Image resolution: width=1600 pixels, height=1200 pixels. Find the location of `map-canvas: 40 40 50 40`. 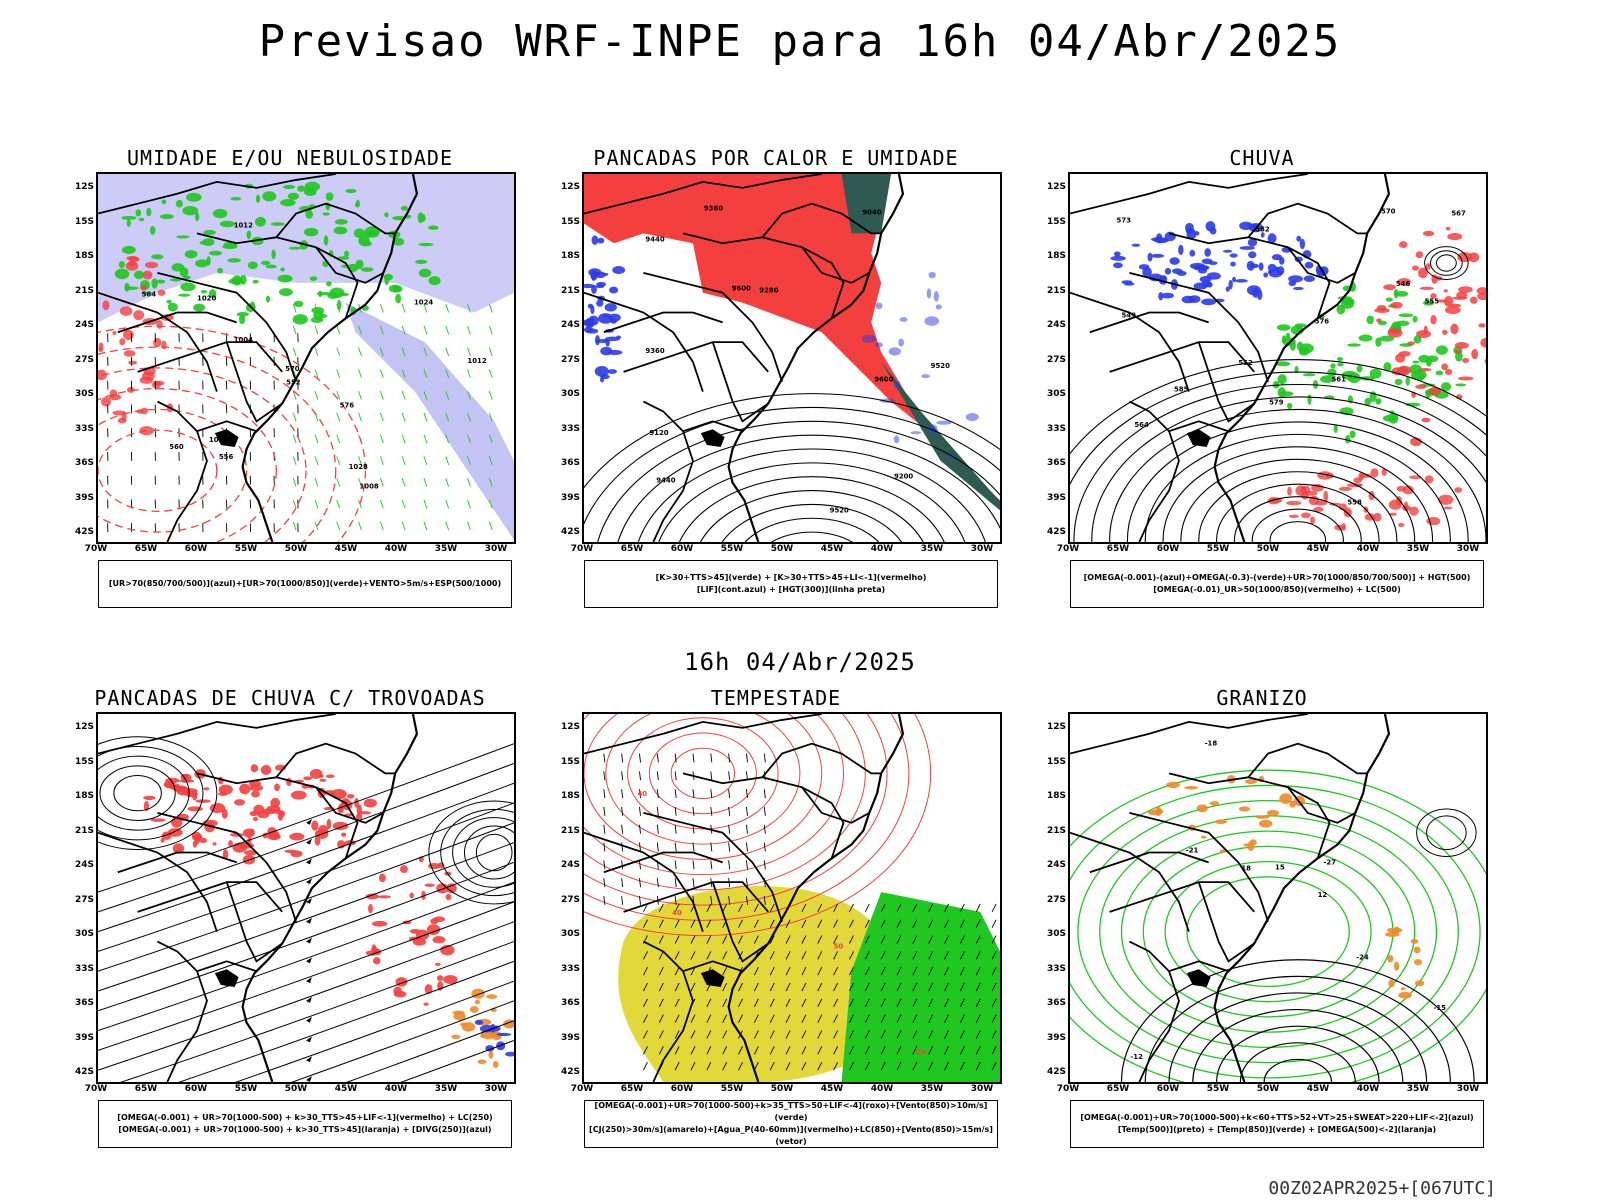

map-canvas: 40 40 50 40 is located at coordinates (792, 898).